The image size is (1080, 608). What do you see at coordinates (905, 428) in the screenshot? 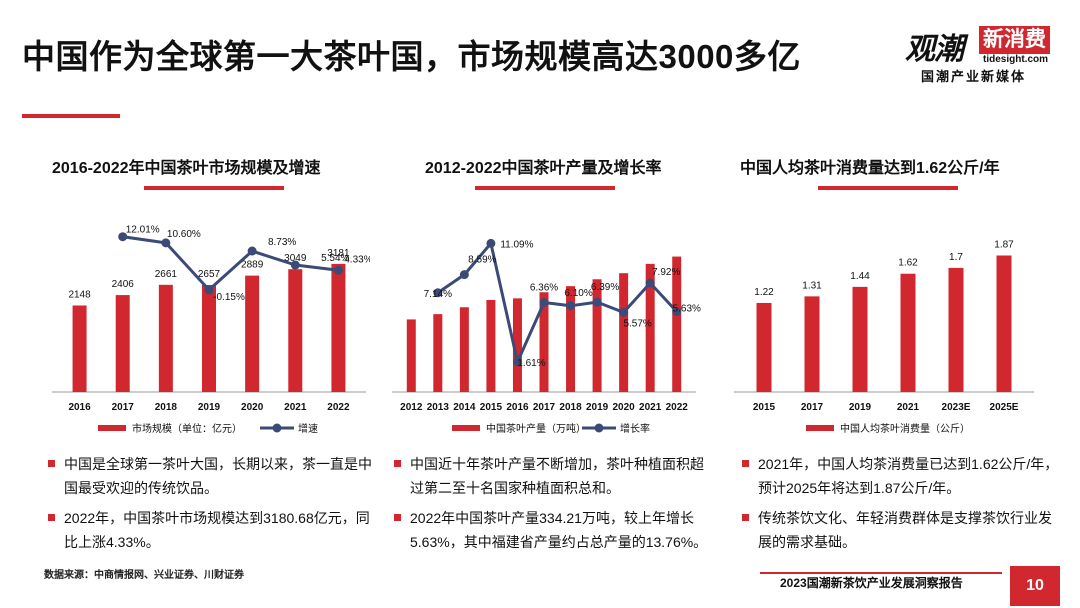
I see `c3-legend-bar-label: 中国人均茶叶消费量（公斤）` at bounding box center [905, 428].